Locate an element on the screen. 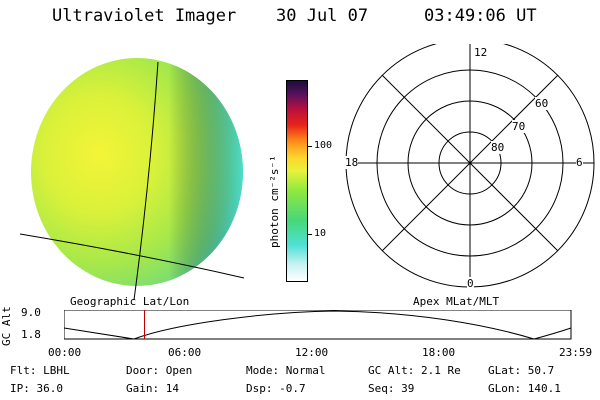 Image resolution: width=600 pixels, height=400 pixels. info-filter: Flt: LBHL is located at coordinates (40, 370).